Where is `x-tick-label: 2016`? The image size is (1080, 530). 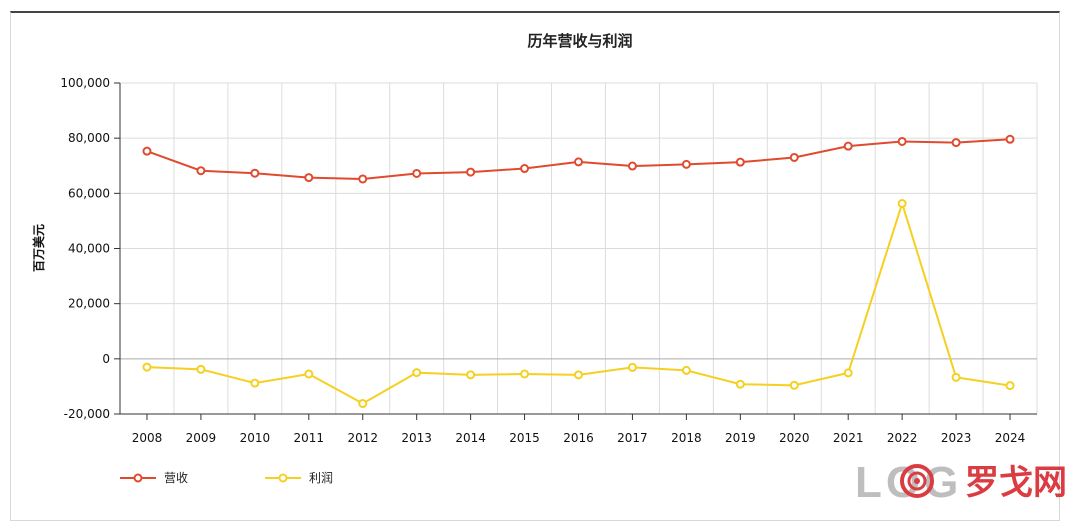
x-tick-label: 2016 is located at coordinates (578, 438).